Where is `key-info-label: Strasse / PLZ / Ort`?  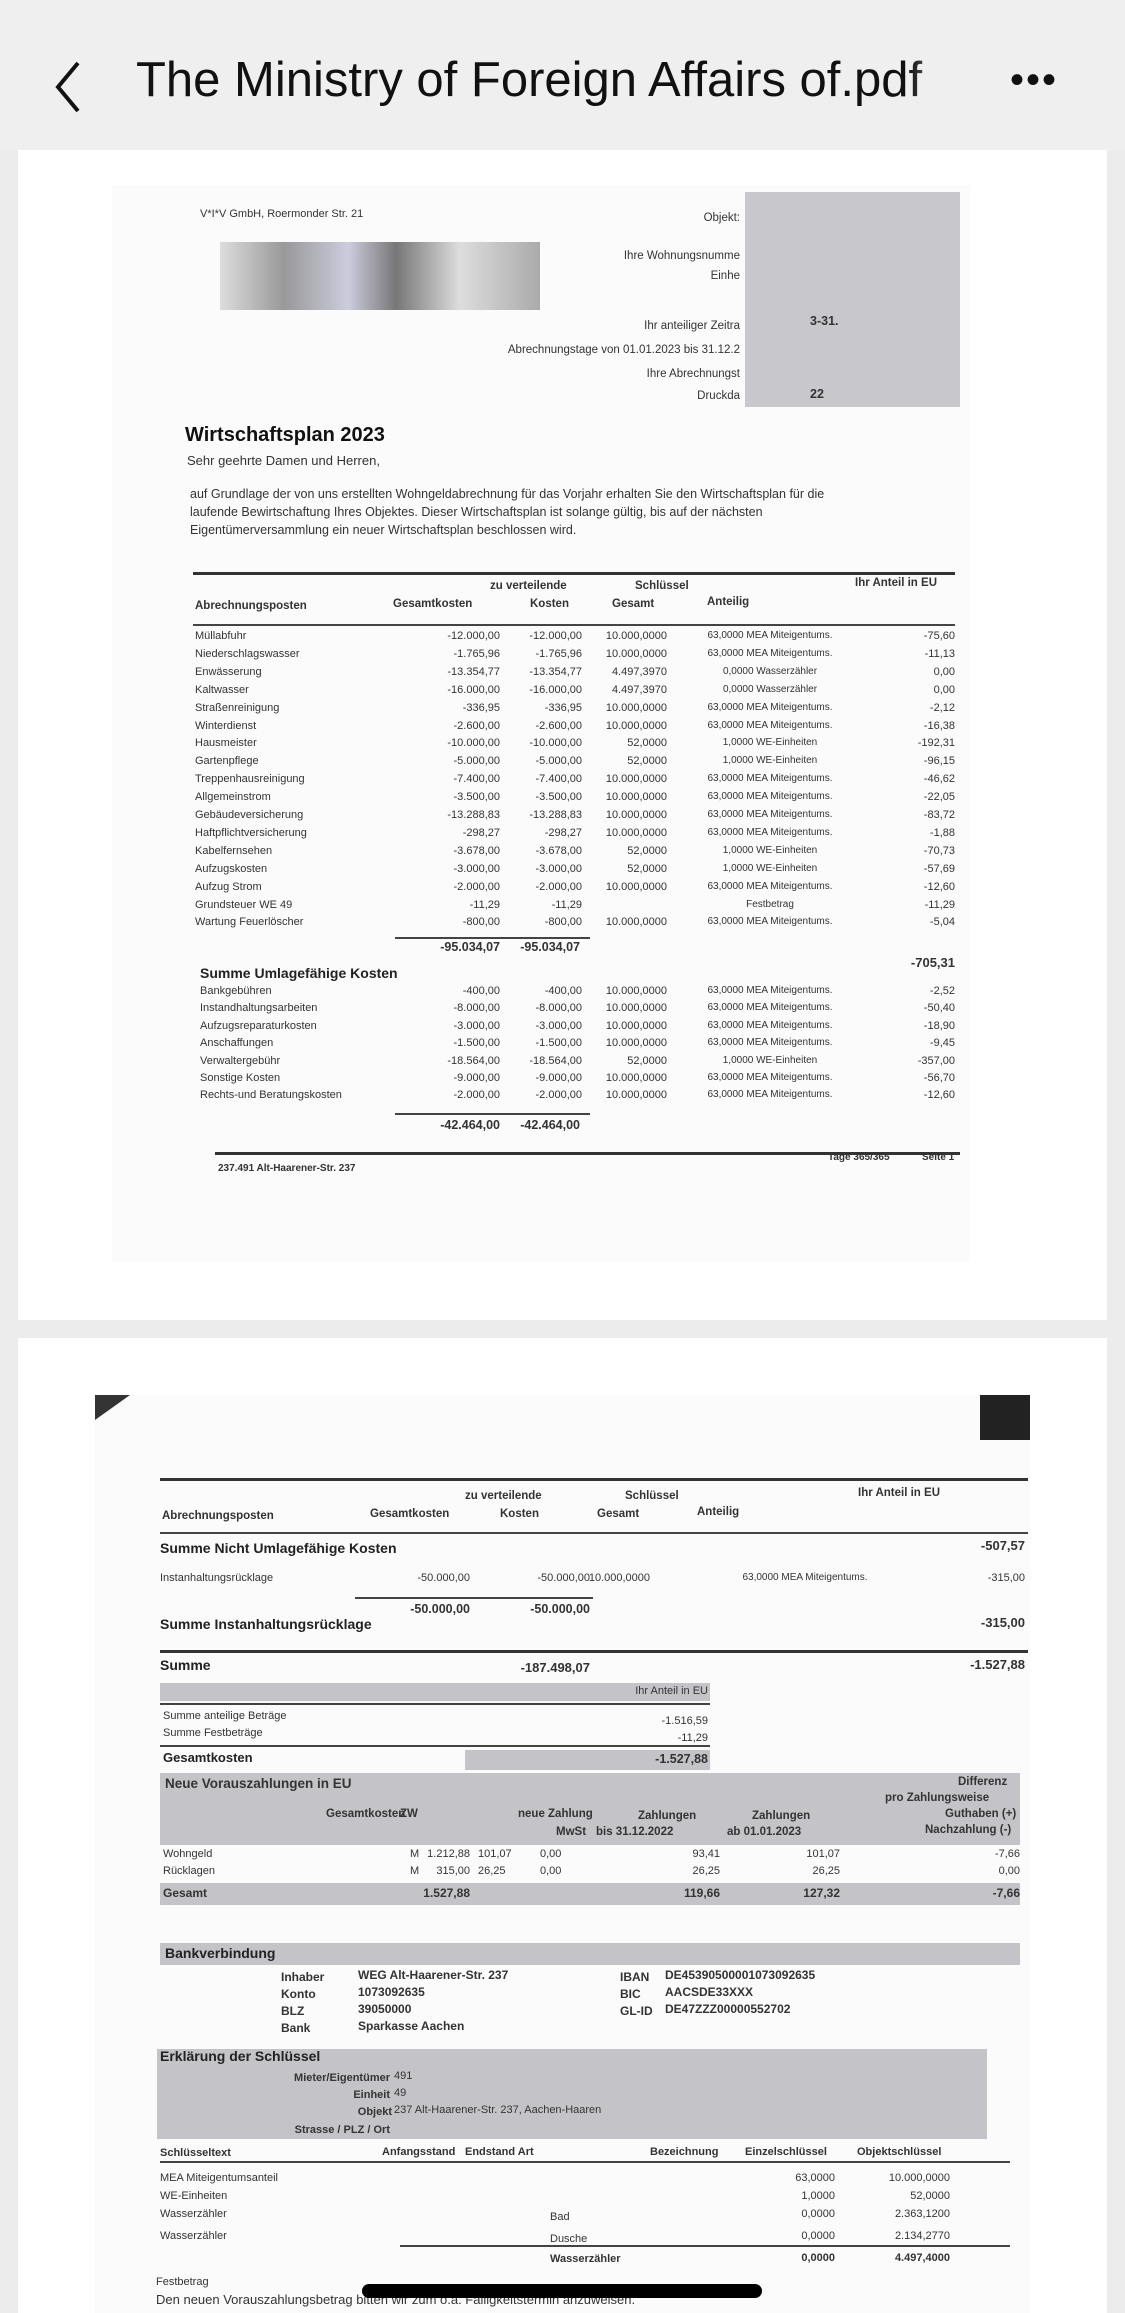
key-info-label: Strasse / PLZ / Ort is located at coordinates (342, 2130).